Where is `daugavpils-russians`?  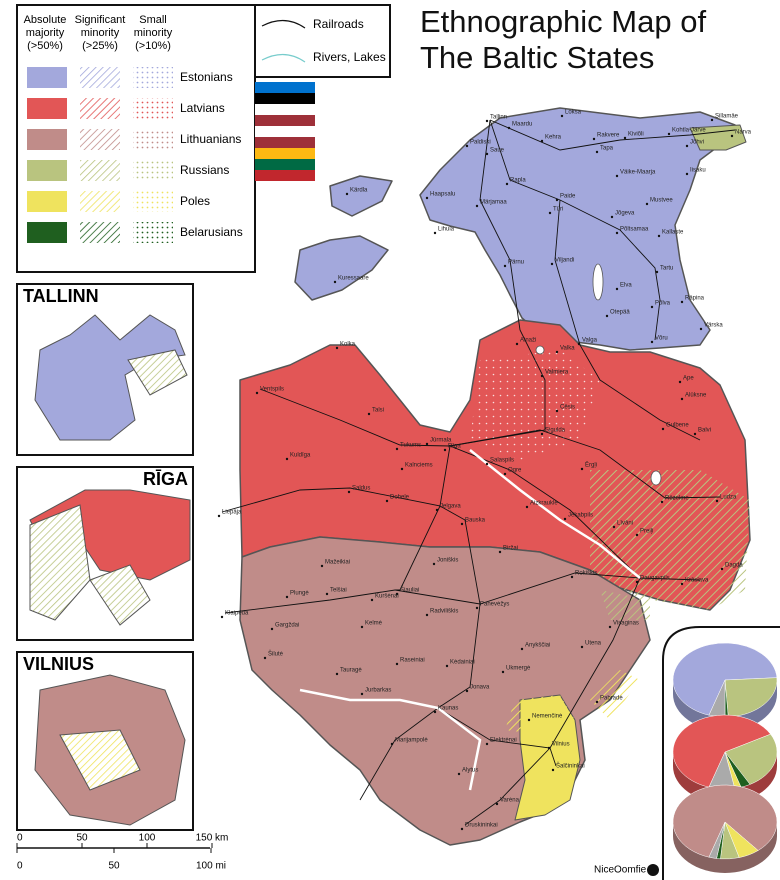 daugavpils-russians is located at coordinates (625, 605).